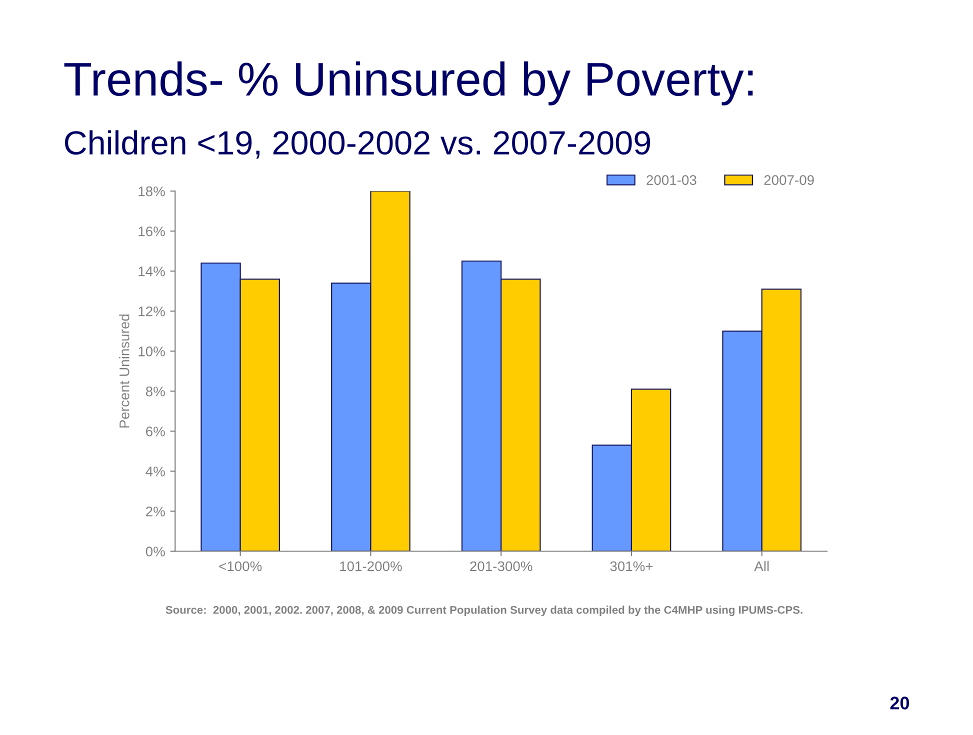  What do you see at coordinates (900, 703) in the screenshot?
I see `text: 20` at bounding box center [900, 703].